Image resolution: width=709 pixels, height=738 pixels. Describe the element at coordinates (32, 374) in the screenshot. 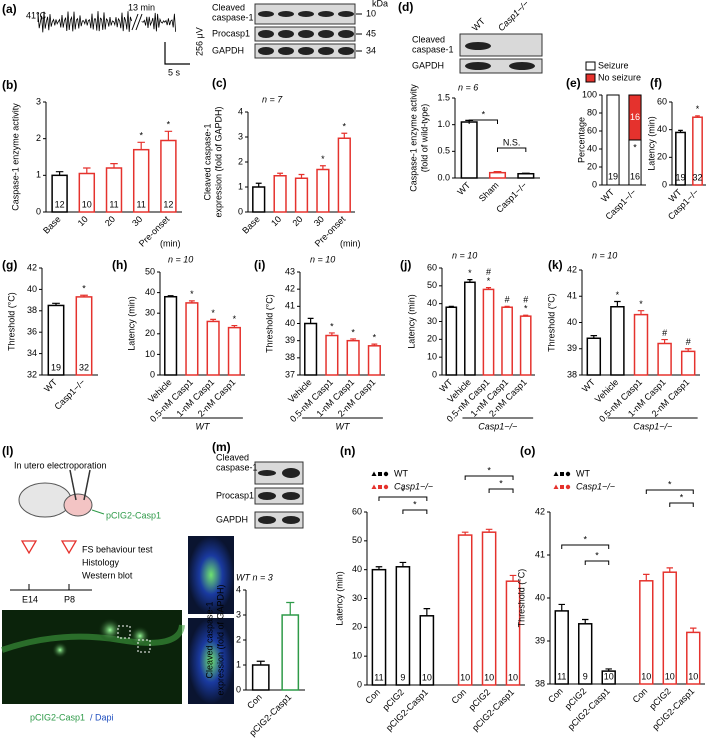

I see `y-tick-label: 32` at that location.